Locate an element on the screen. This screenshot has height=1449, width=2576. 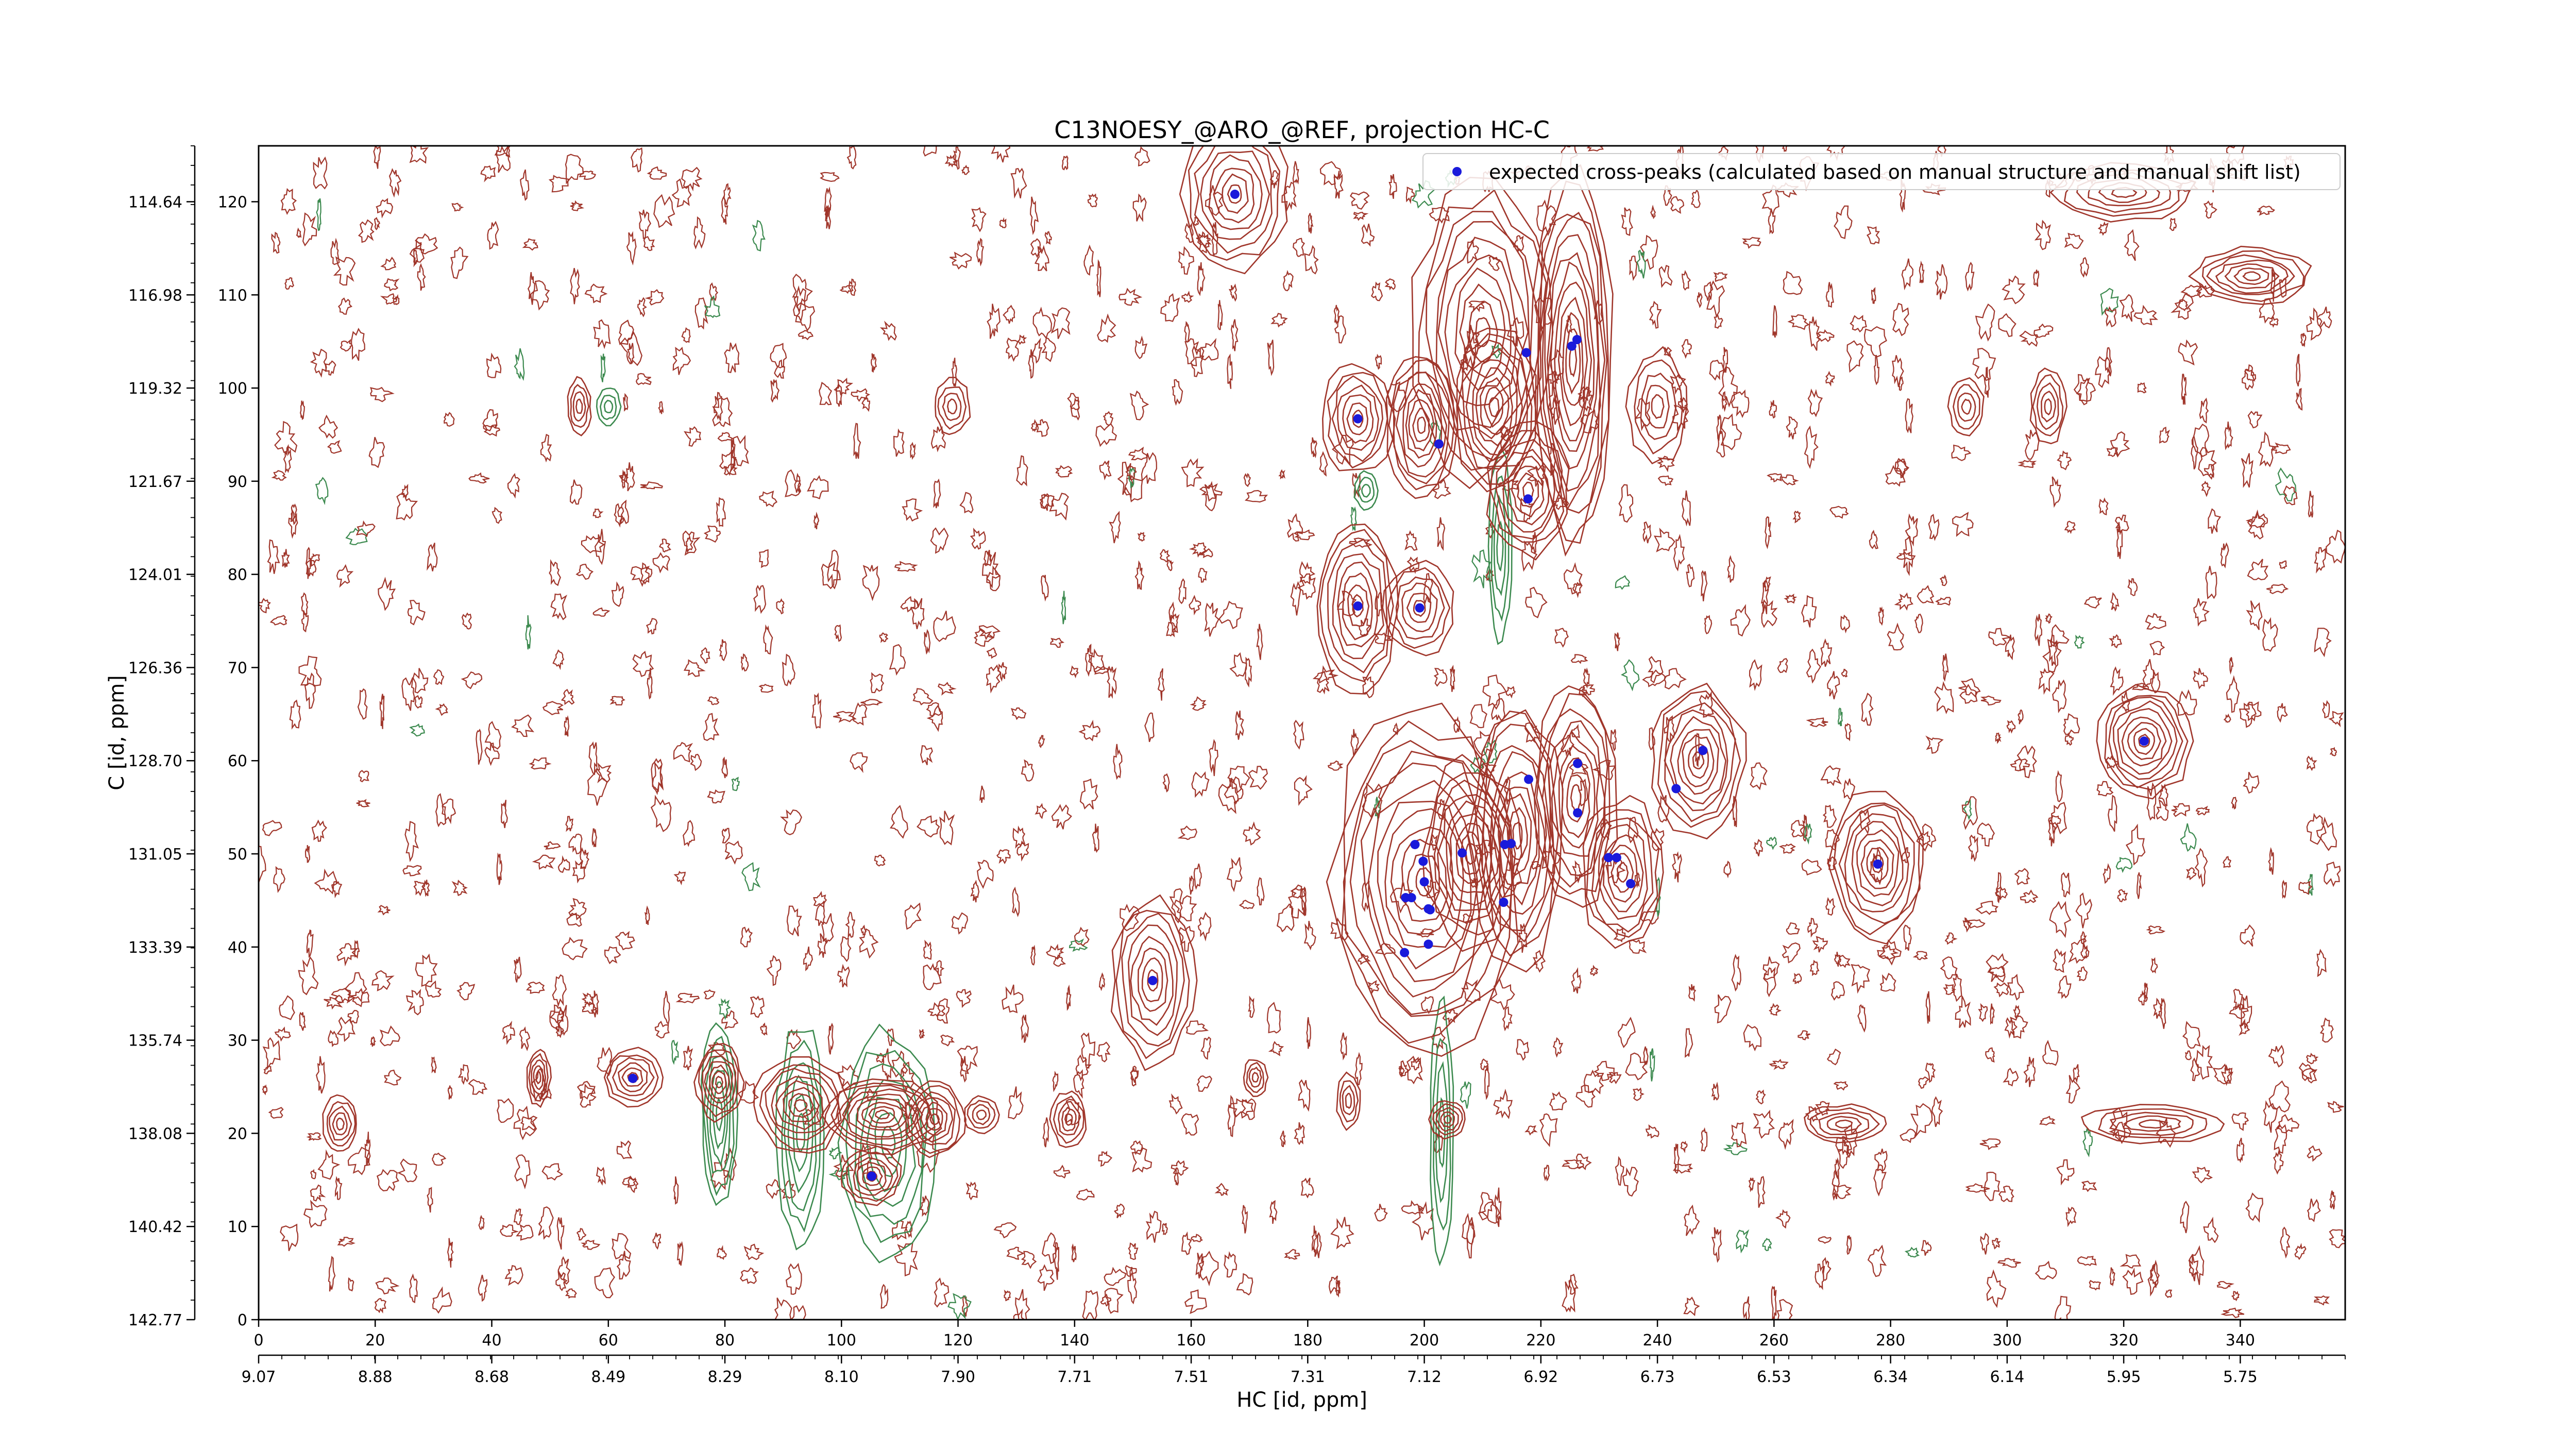
y-tick-label: 90 is located at coordinates (237, 482).